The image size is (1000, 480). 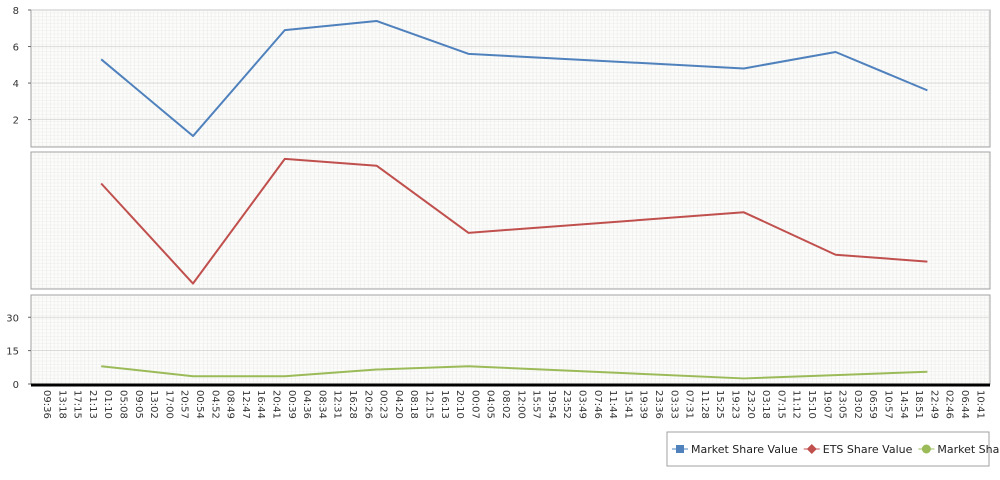 I want to click on x-tick-label: 05:08, so click(x=123, y=404).